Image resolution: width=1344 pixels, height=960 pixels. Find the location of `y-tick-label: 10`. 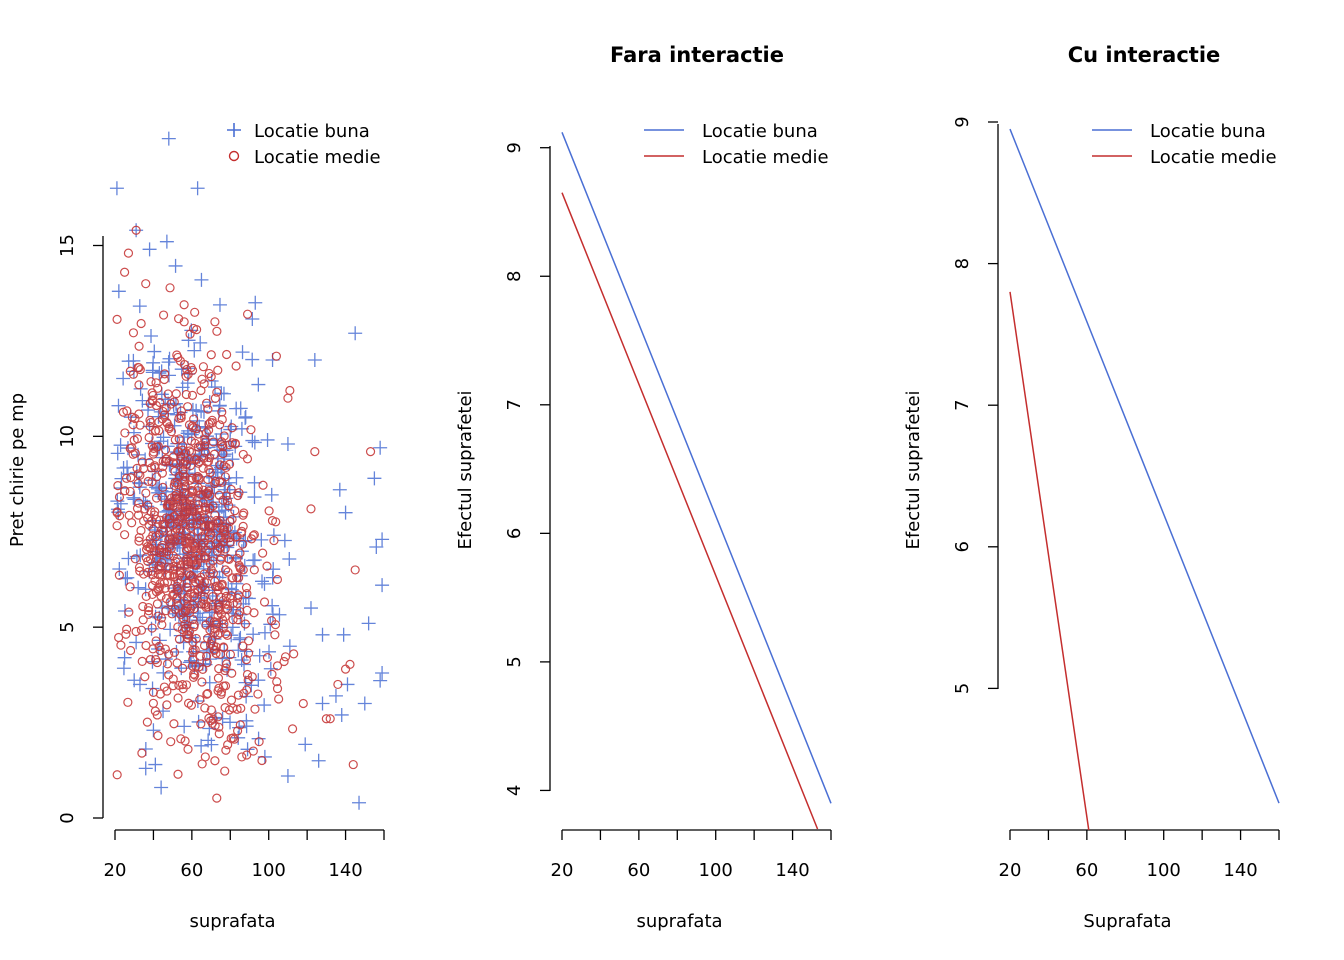

y-tick-label: 10 is located at coordinates (67, 436).